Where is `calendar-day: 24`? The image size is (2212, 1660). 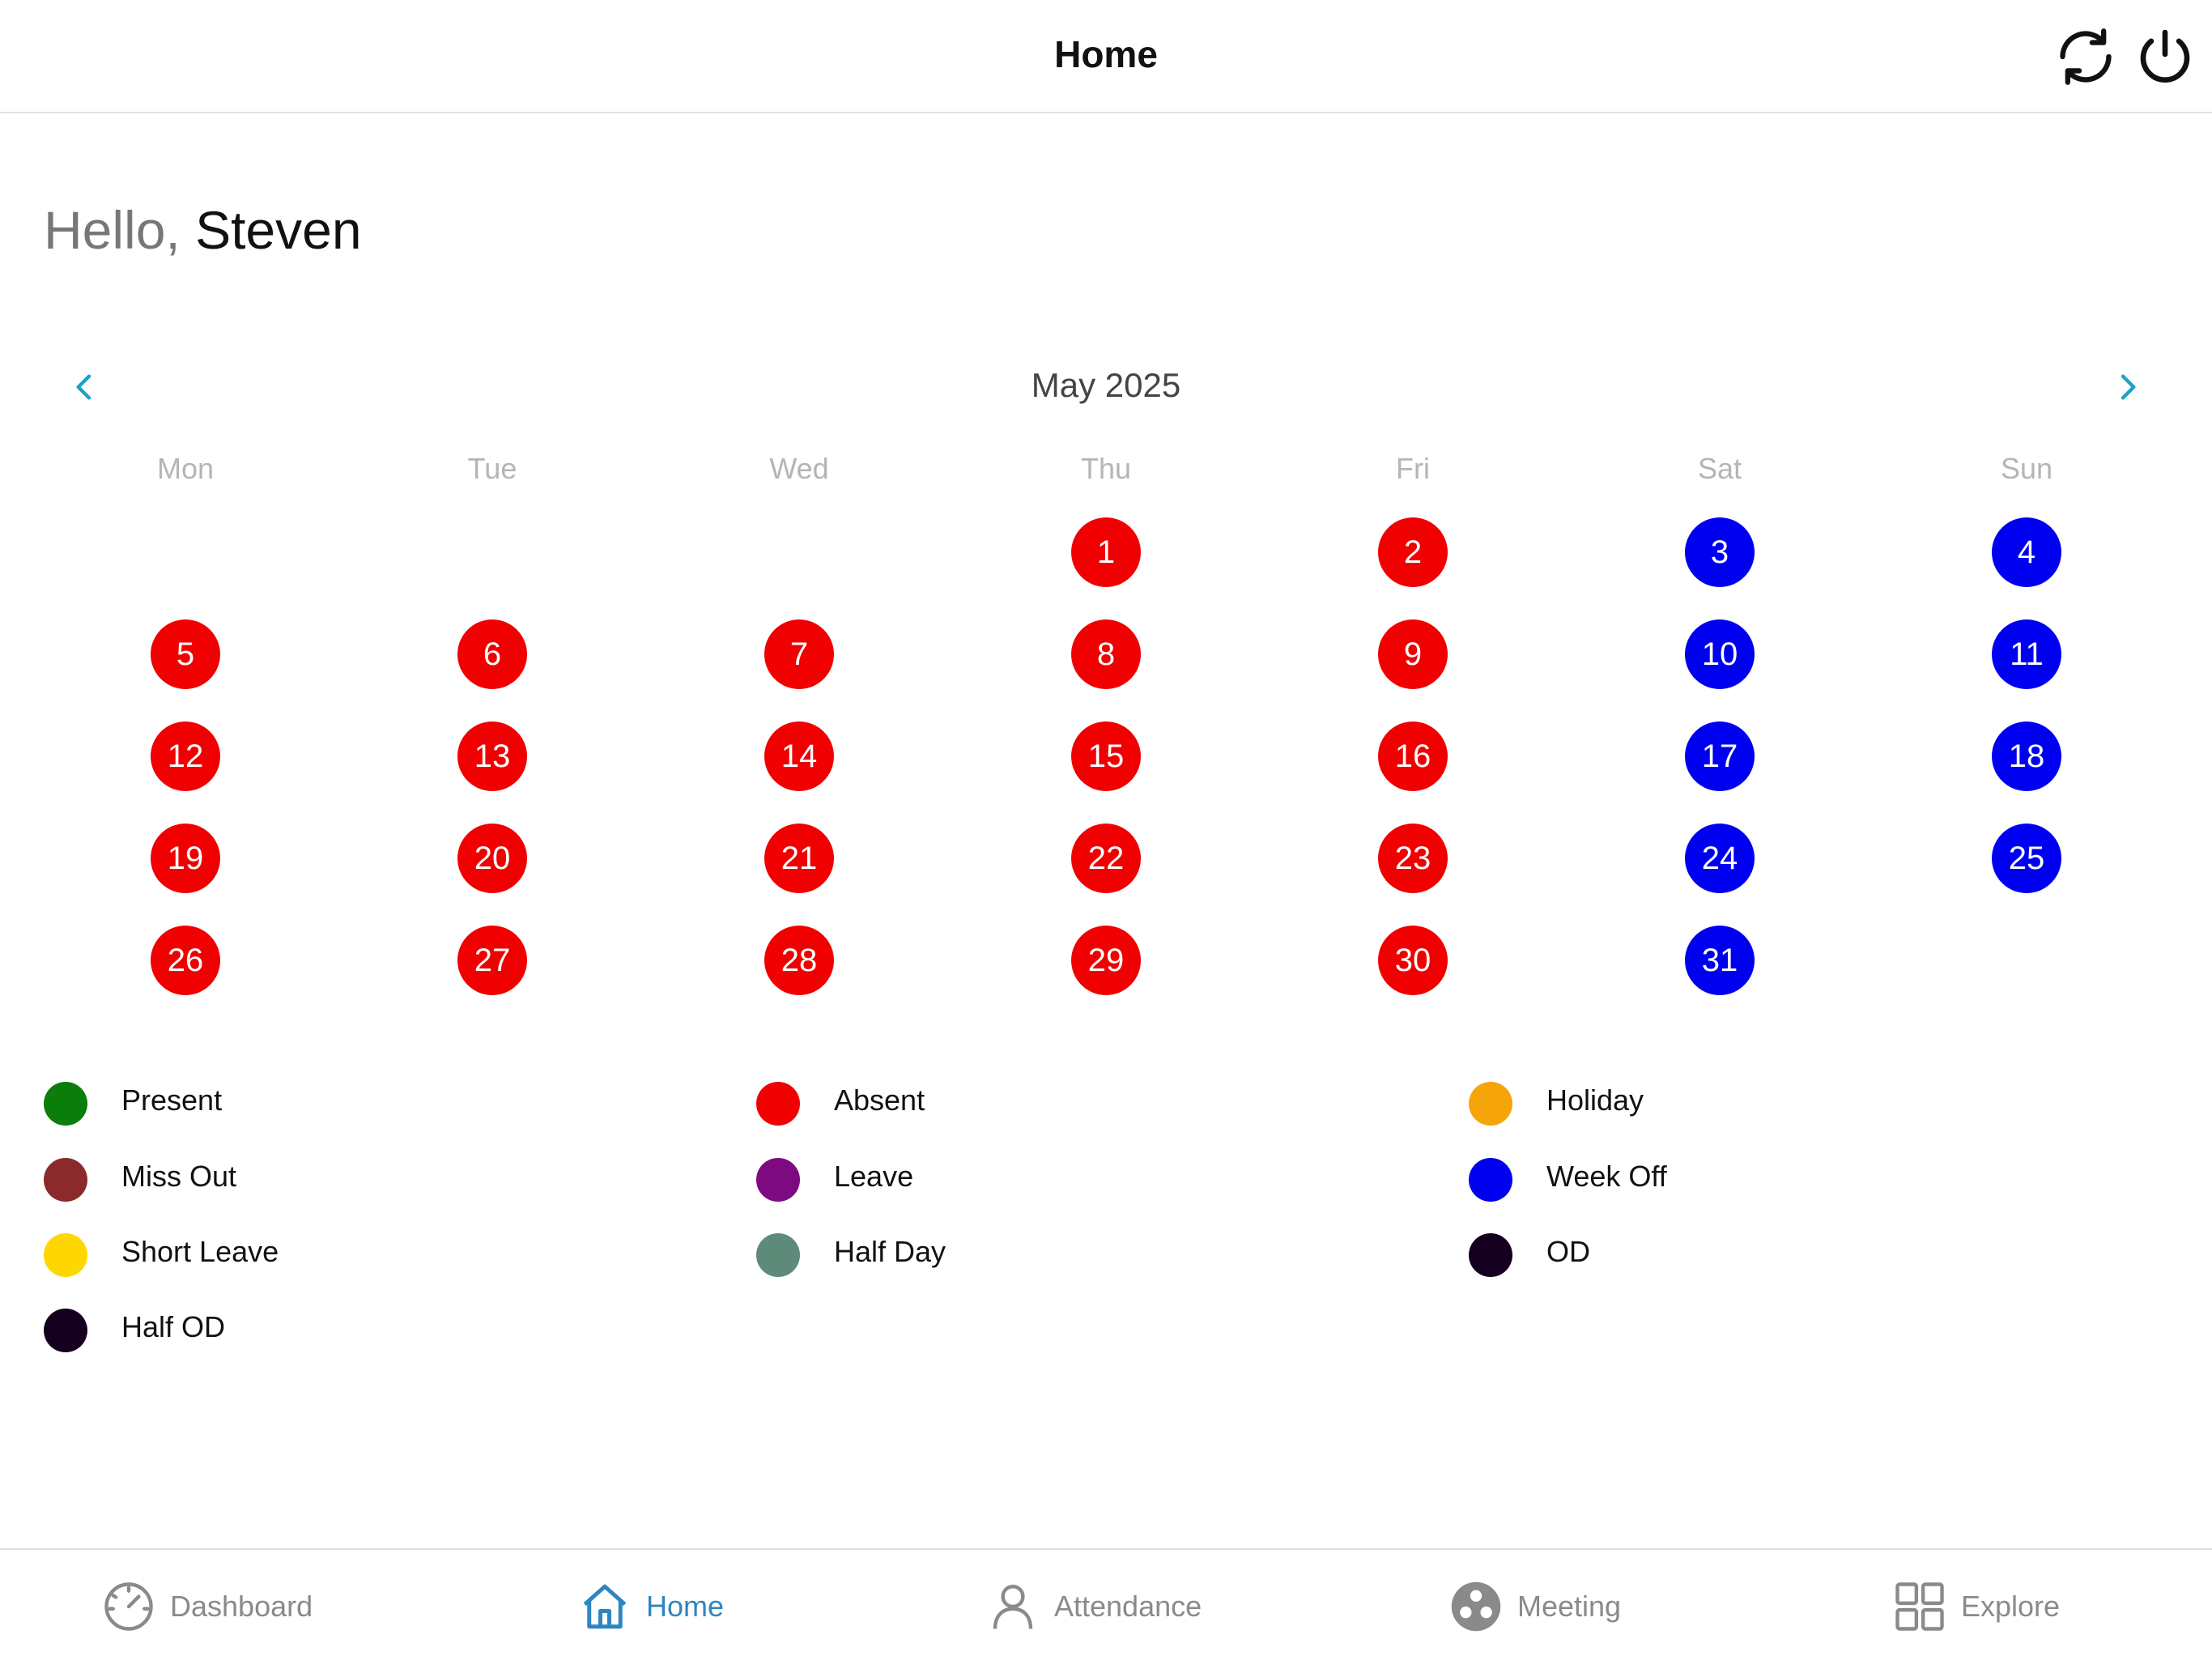 calendar-day: 24 is located at coordinates (1720, 858).